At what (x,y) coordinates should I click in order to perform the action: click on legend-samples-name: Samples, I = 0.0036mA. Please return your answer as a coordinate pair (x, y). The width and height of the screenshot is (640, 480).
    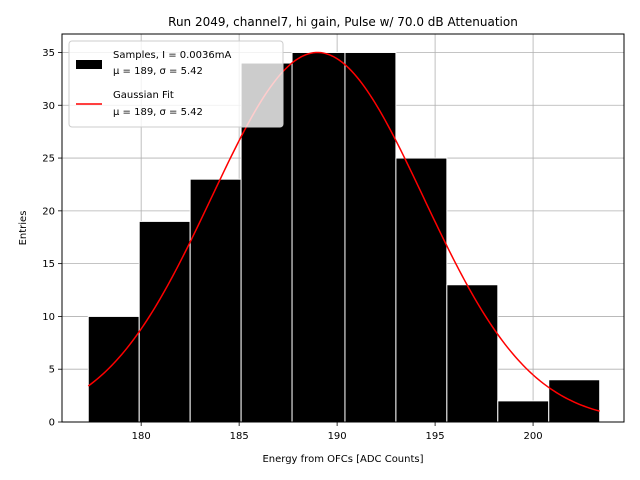
    Looking at the image, I should click on (172, 55).